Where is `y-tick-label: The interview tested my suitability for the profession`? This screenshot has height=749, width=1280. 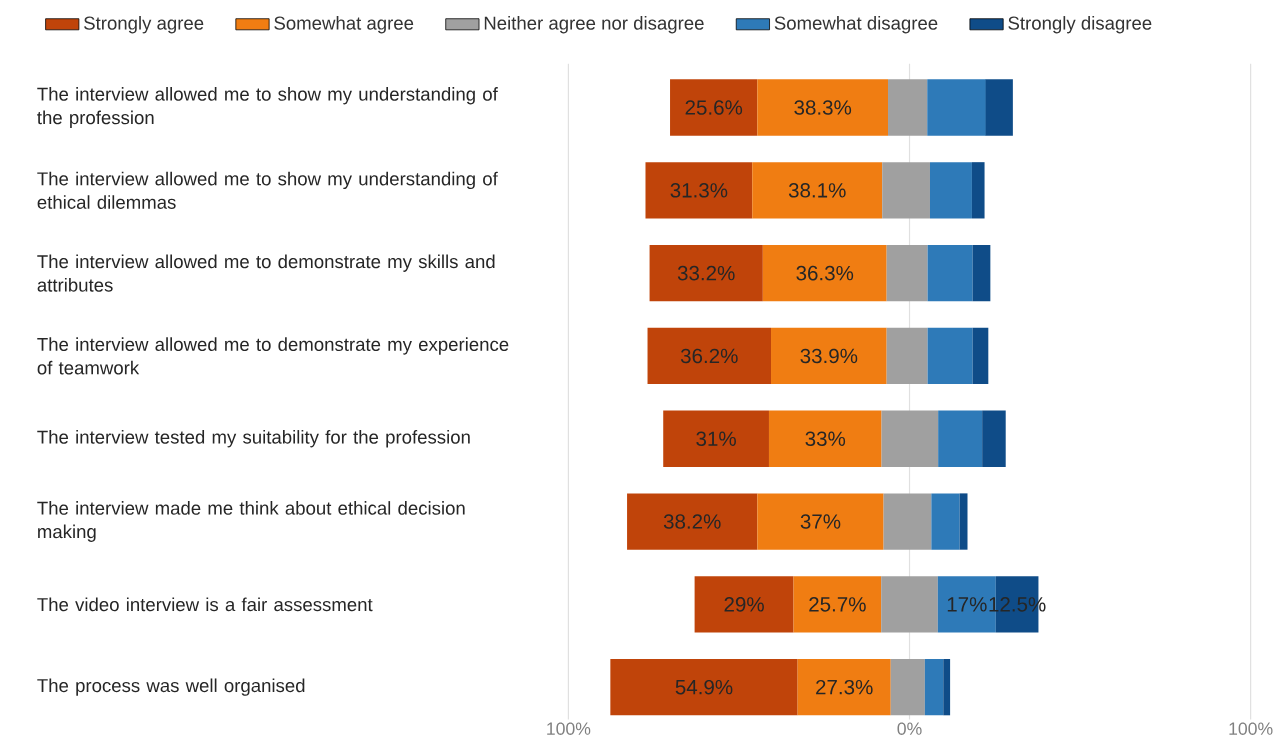
y-tick-label: The interview tested my suitability for the profession is located at coordinates (253, 439).